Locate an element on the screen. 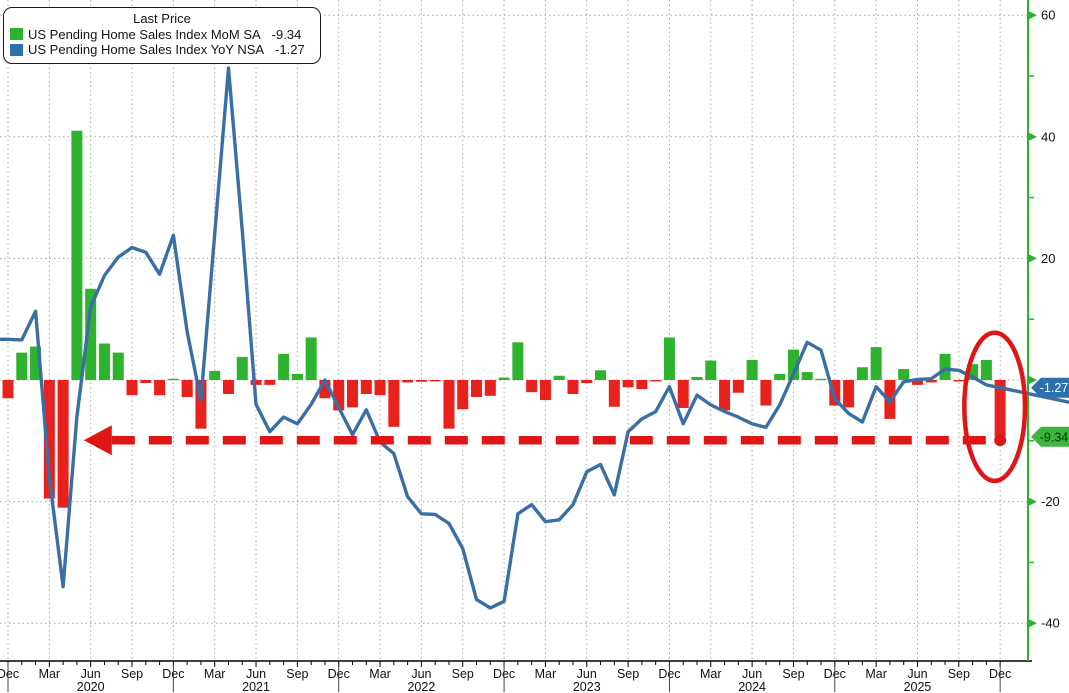 This screenshot has height=693, width=1069. svg-text: 40 is located at coordinates (1048, 136).